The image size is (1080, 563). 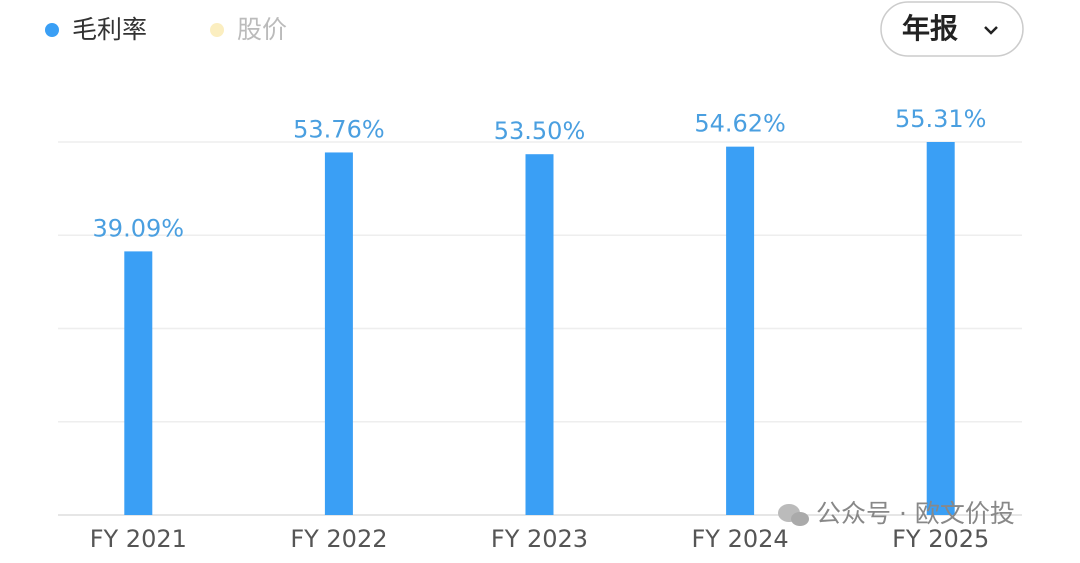 What do you see at coordinates (338, 539) in the screenshot?
I see `x-tick-label: FY 2022` at bounding box center [338, 539].